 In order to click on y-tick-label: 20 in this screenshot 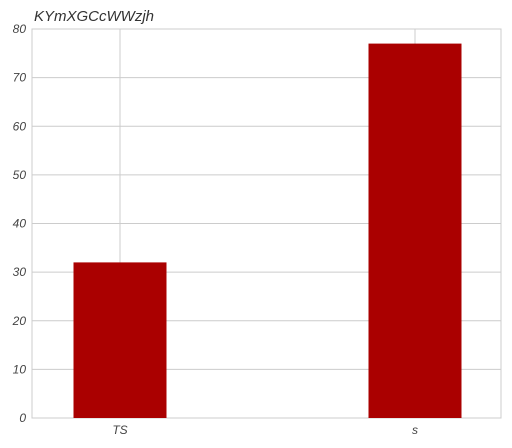, I will do `click(19, 321)`.